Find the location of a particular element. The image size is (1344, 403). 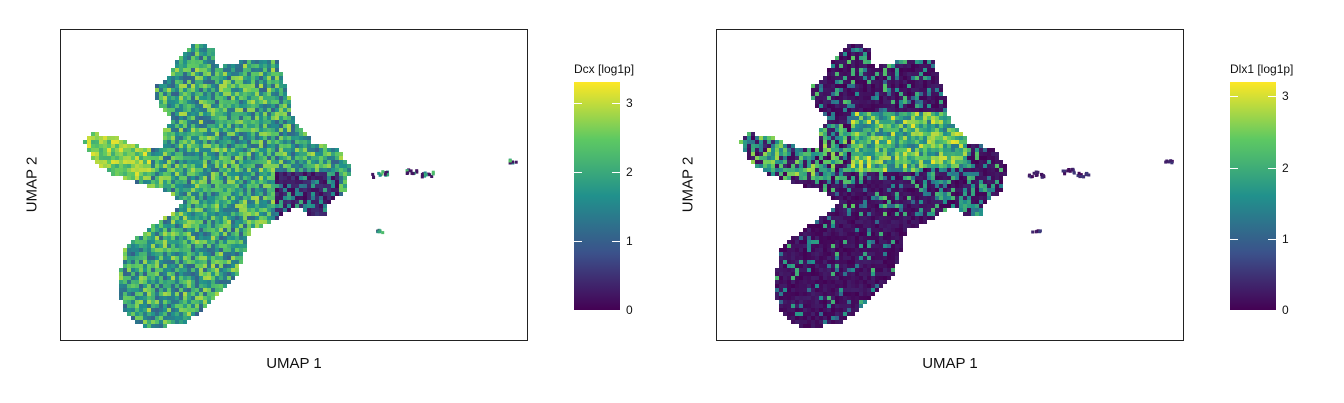

colorbar-tick-label: 0 is located at coordinates (629, 310).